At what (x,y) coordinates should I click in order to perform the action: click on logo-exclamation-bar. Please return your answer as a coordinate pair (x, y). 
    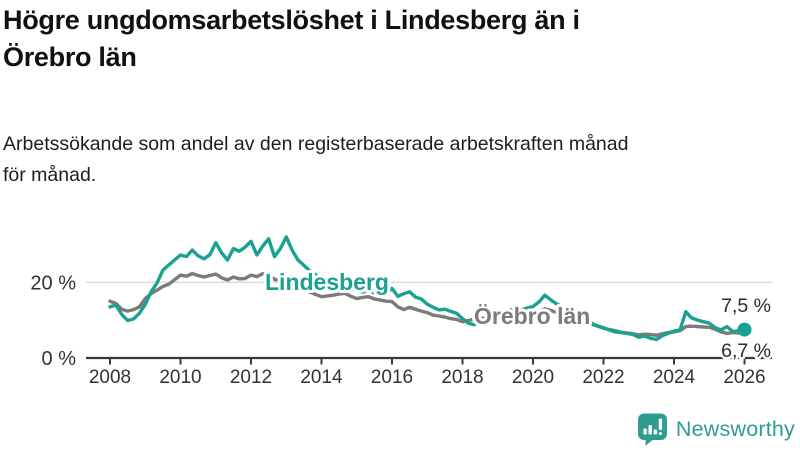
    Looking at the image, I should click on (660, 424).